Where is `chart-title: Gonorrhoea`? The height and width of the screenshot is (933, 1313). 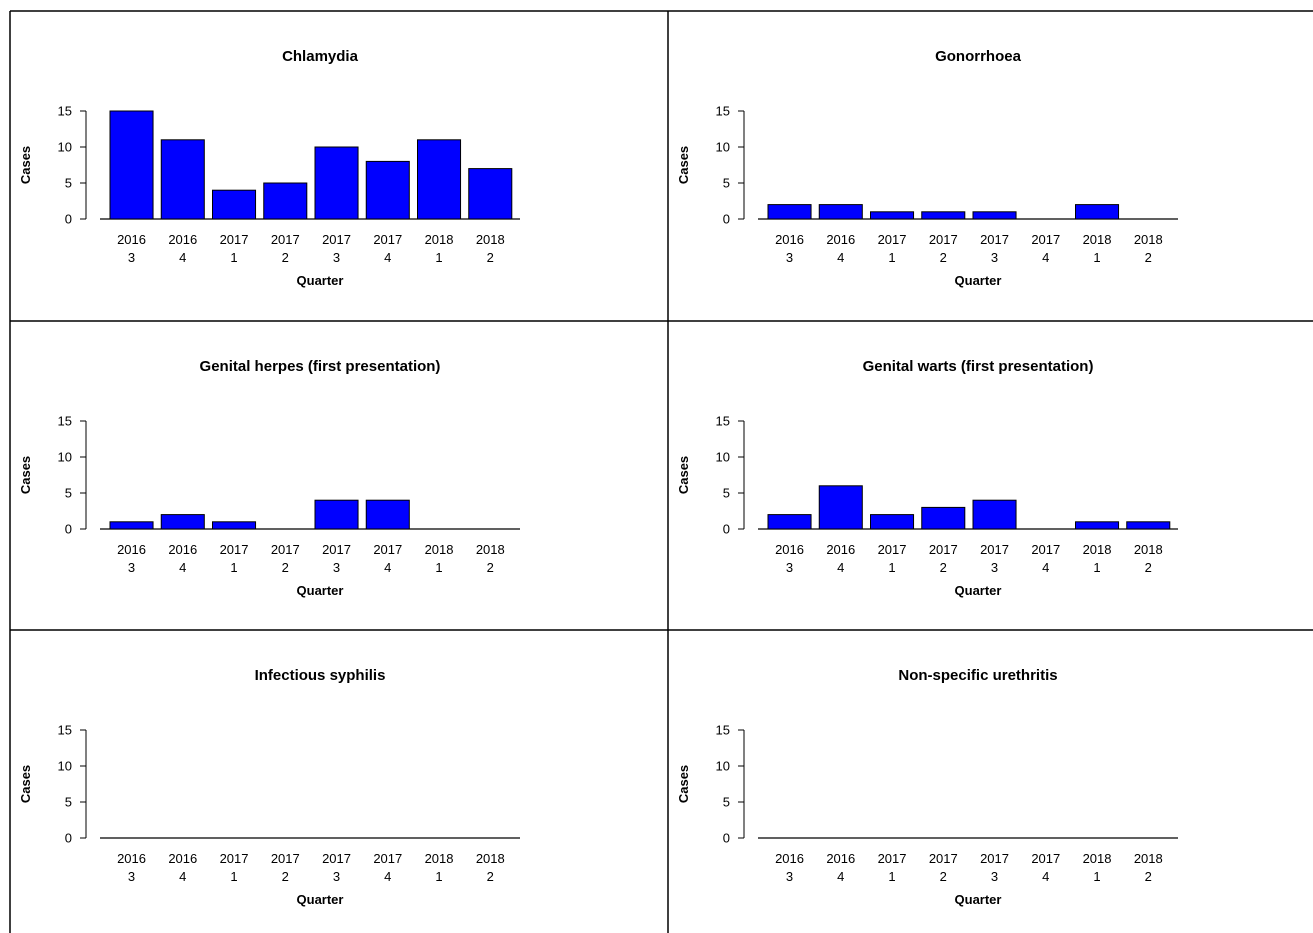 chart-title: Gonorrhoea is located at coordinates (978, 56).